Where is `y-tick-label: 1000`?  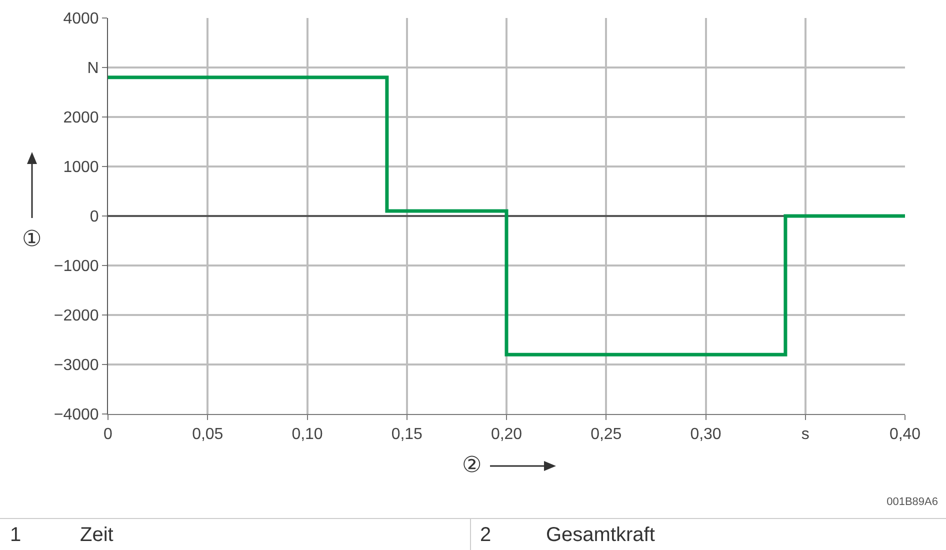
y-tick-label: 1000 is located at coordinates (81, 167).